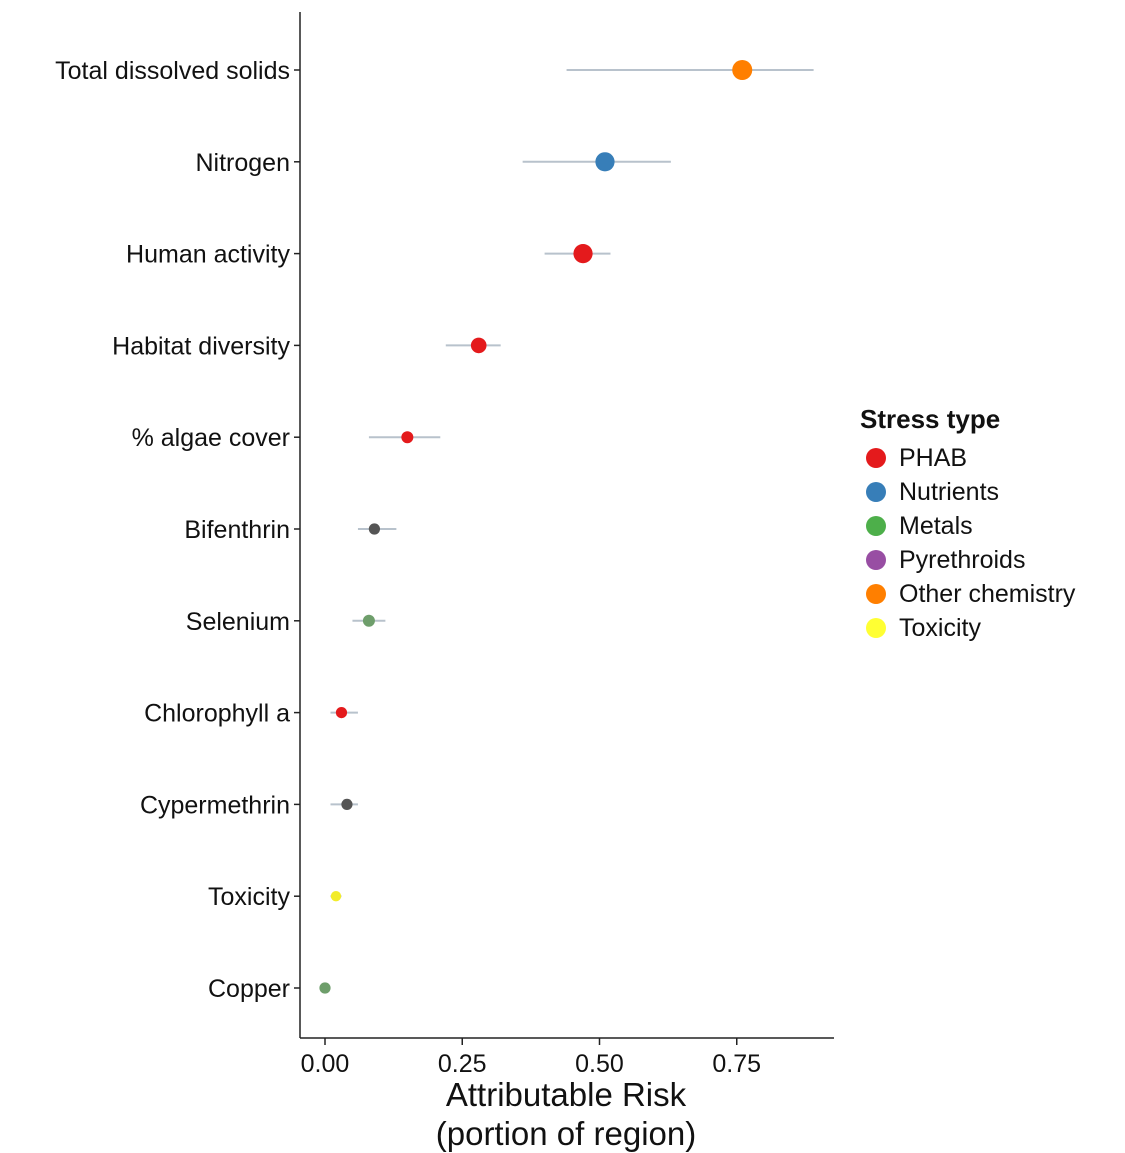  Describe the element at coordinates (462, 1064) in the screenshot. I see `x-tick-label: 0.25` at that location.